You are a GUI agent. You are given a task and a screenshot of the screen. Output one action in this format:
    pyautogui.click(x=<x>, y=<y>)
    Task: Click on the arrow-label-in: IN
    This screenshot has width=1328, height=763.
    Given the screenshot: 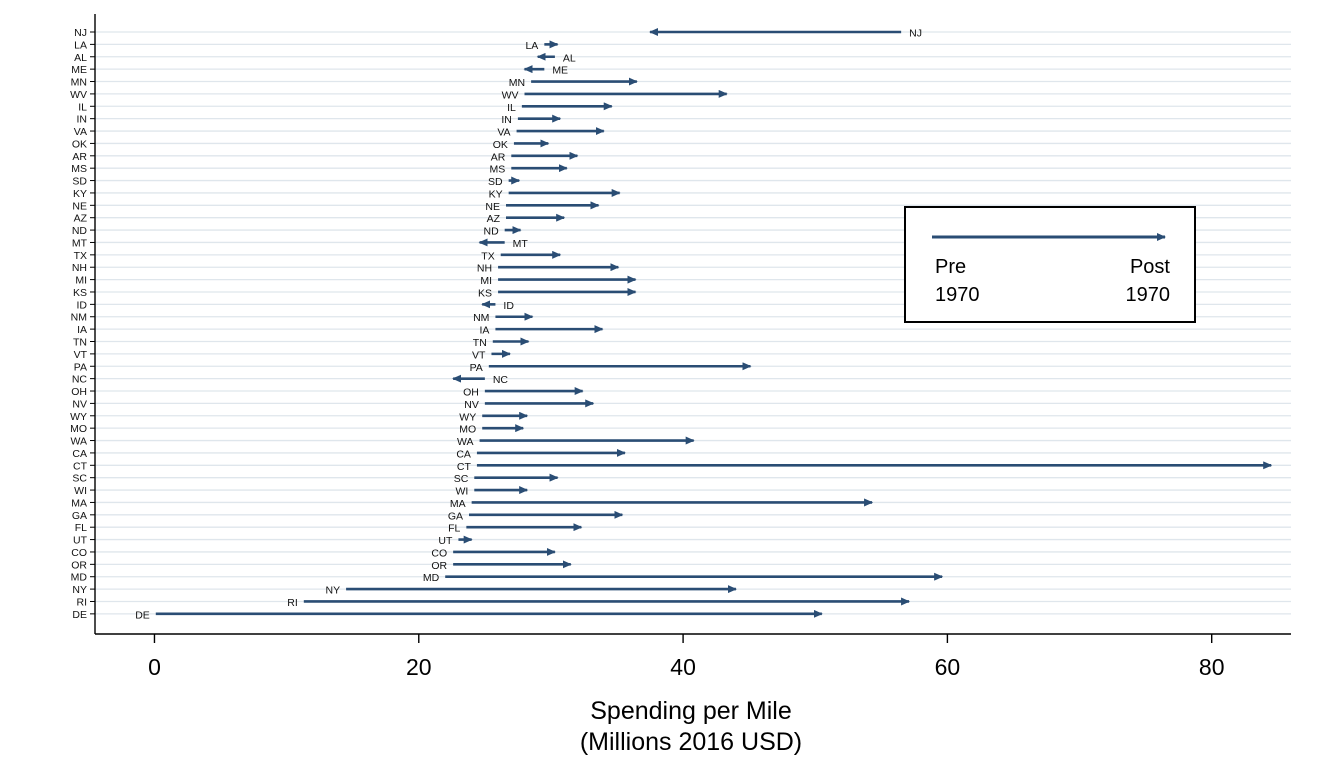 What is the action you would take?
    pyautogui.click(x=506, y=120)
    